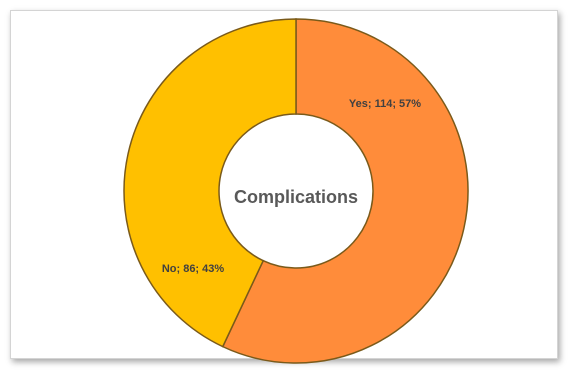 Image resolution: width=569 pixels, height=389 pixels. I want to click on data-label-no: No; 86; 43%, so click(193, 269).